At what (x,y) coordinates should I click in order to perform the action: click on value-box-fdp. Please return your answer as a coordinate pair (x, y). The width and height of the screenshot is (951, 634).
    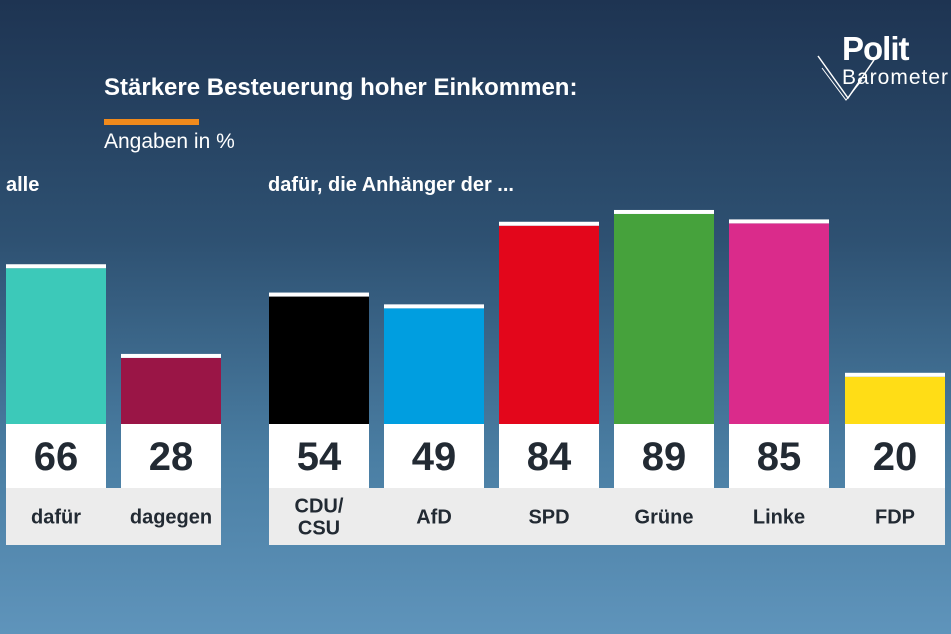
    Looking at the image, I should click on (895, 456).